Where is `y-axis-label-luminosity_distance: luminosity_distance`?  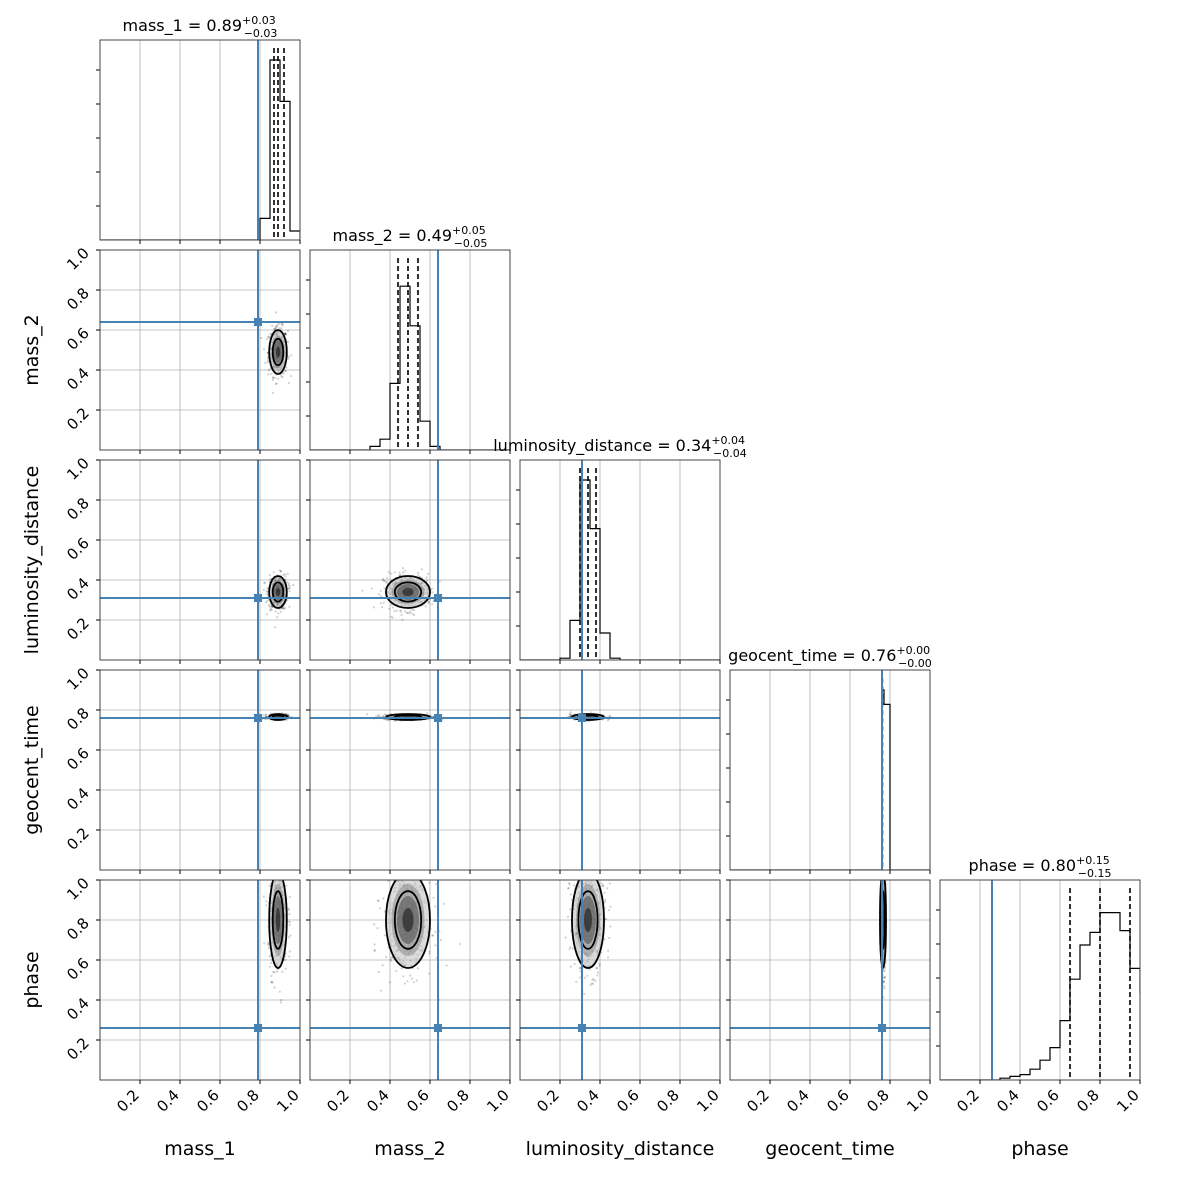 y-axis-label-luminosity_distance: luminosity_distance is located at coordinates (32, 560).